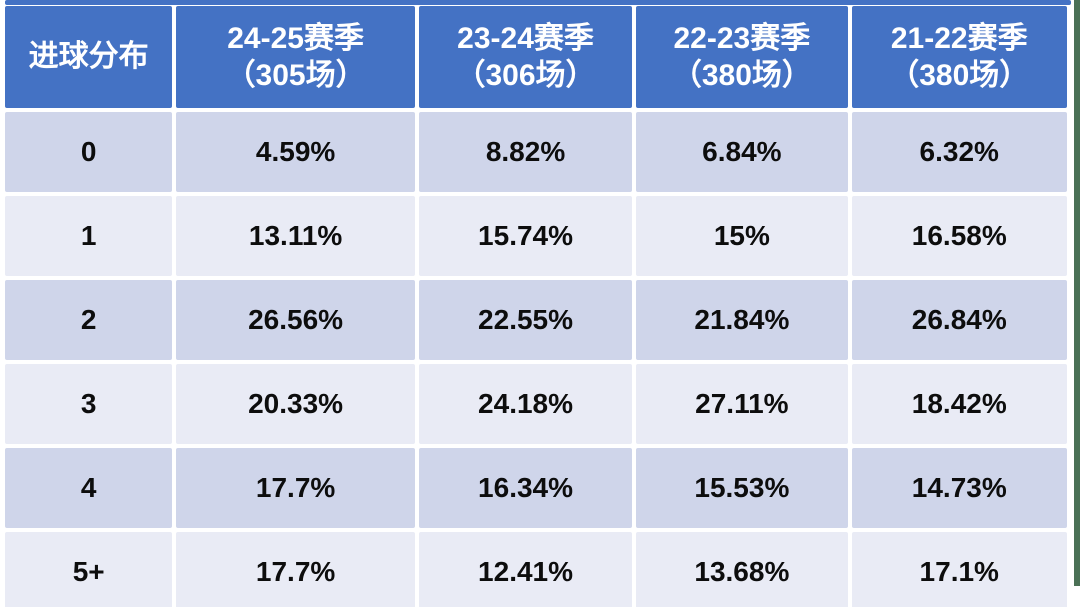 This screenshot has width=1080, height=607. What do you see at coordinates (742, 569) in the screenshot?
I see `cell-value: 13.68%` at bounding box center [742, 569].